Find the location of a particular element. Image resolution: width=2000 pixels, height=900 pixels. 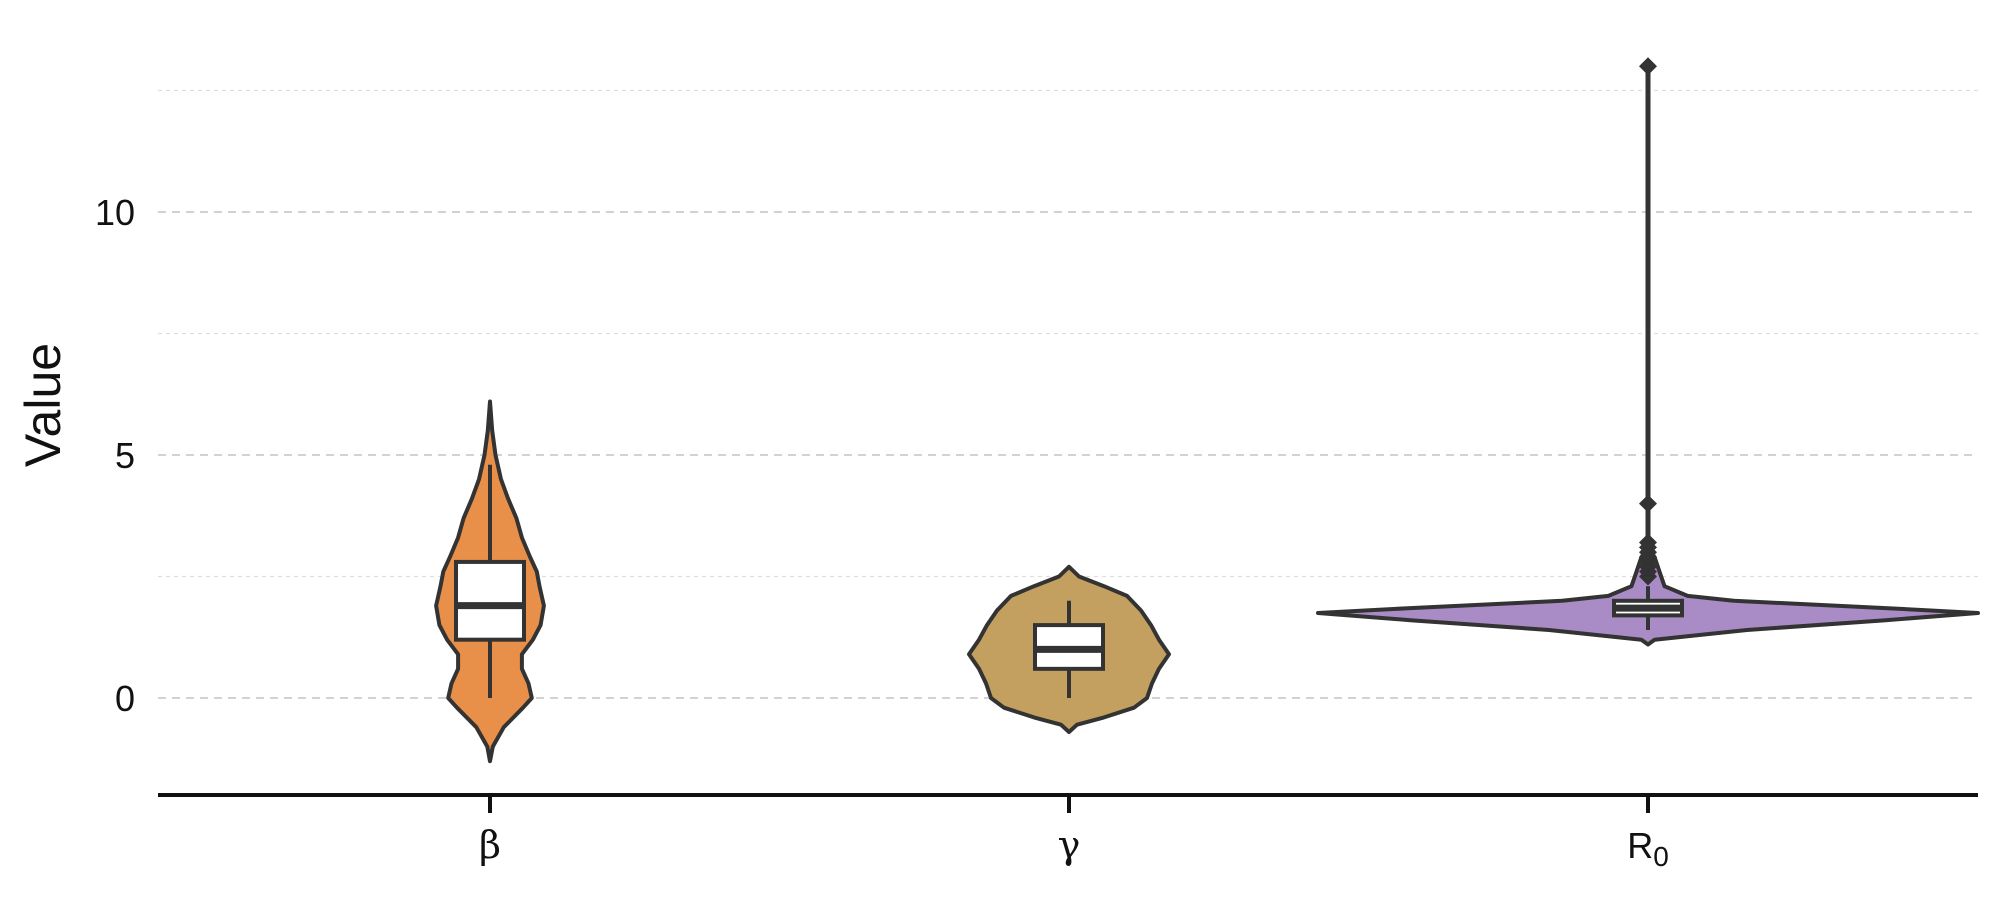

y-tick-label: 0 is located at coordinates (125, 698).